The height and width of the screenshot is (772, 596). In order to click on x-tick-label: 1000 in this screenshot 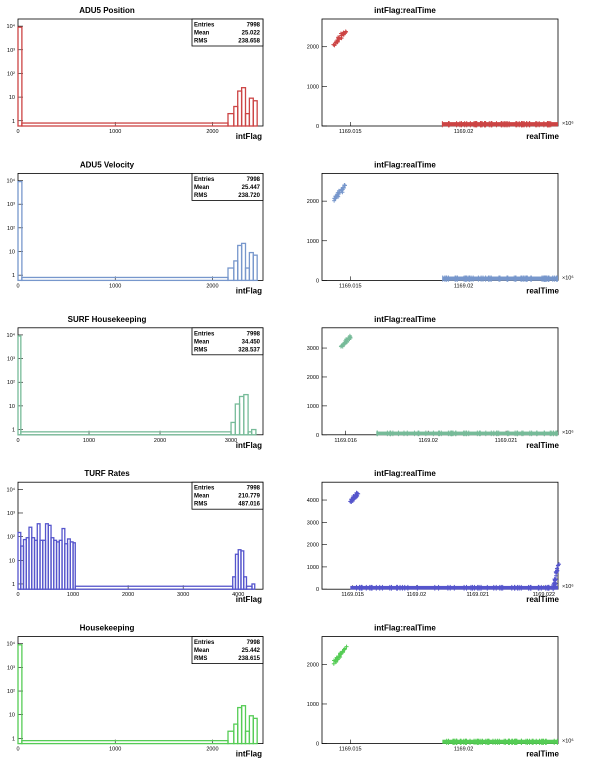, I will do `click(115, 286)`.